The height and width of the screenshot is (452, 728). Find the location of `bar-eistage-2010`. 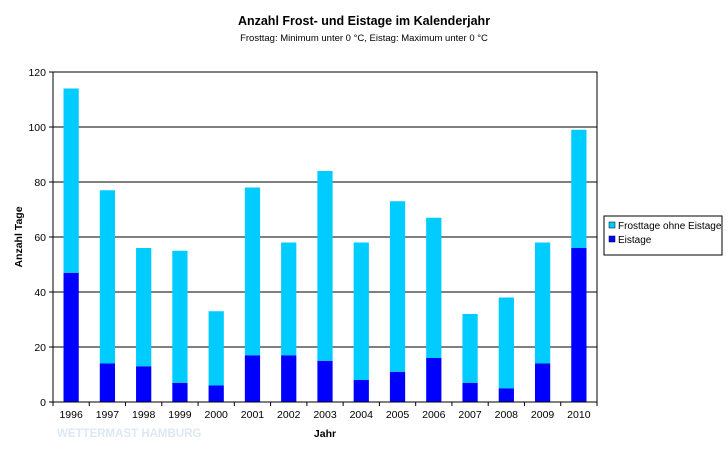

bar-eistage-2010 is located at coordinates (579, 325).